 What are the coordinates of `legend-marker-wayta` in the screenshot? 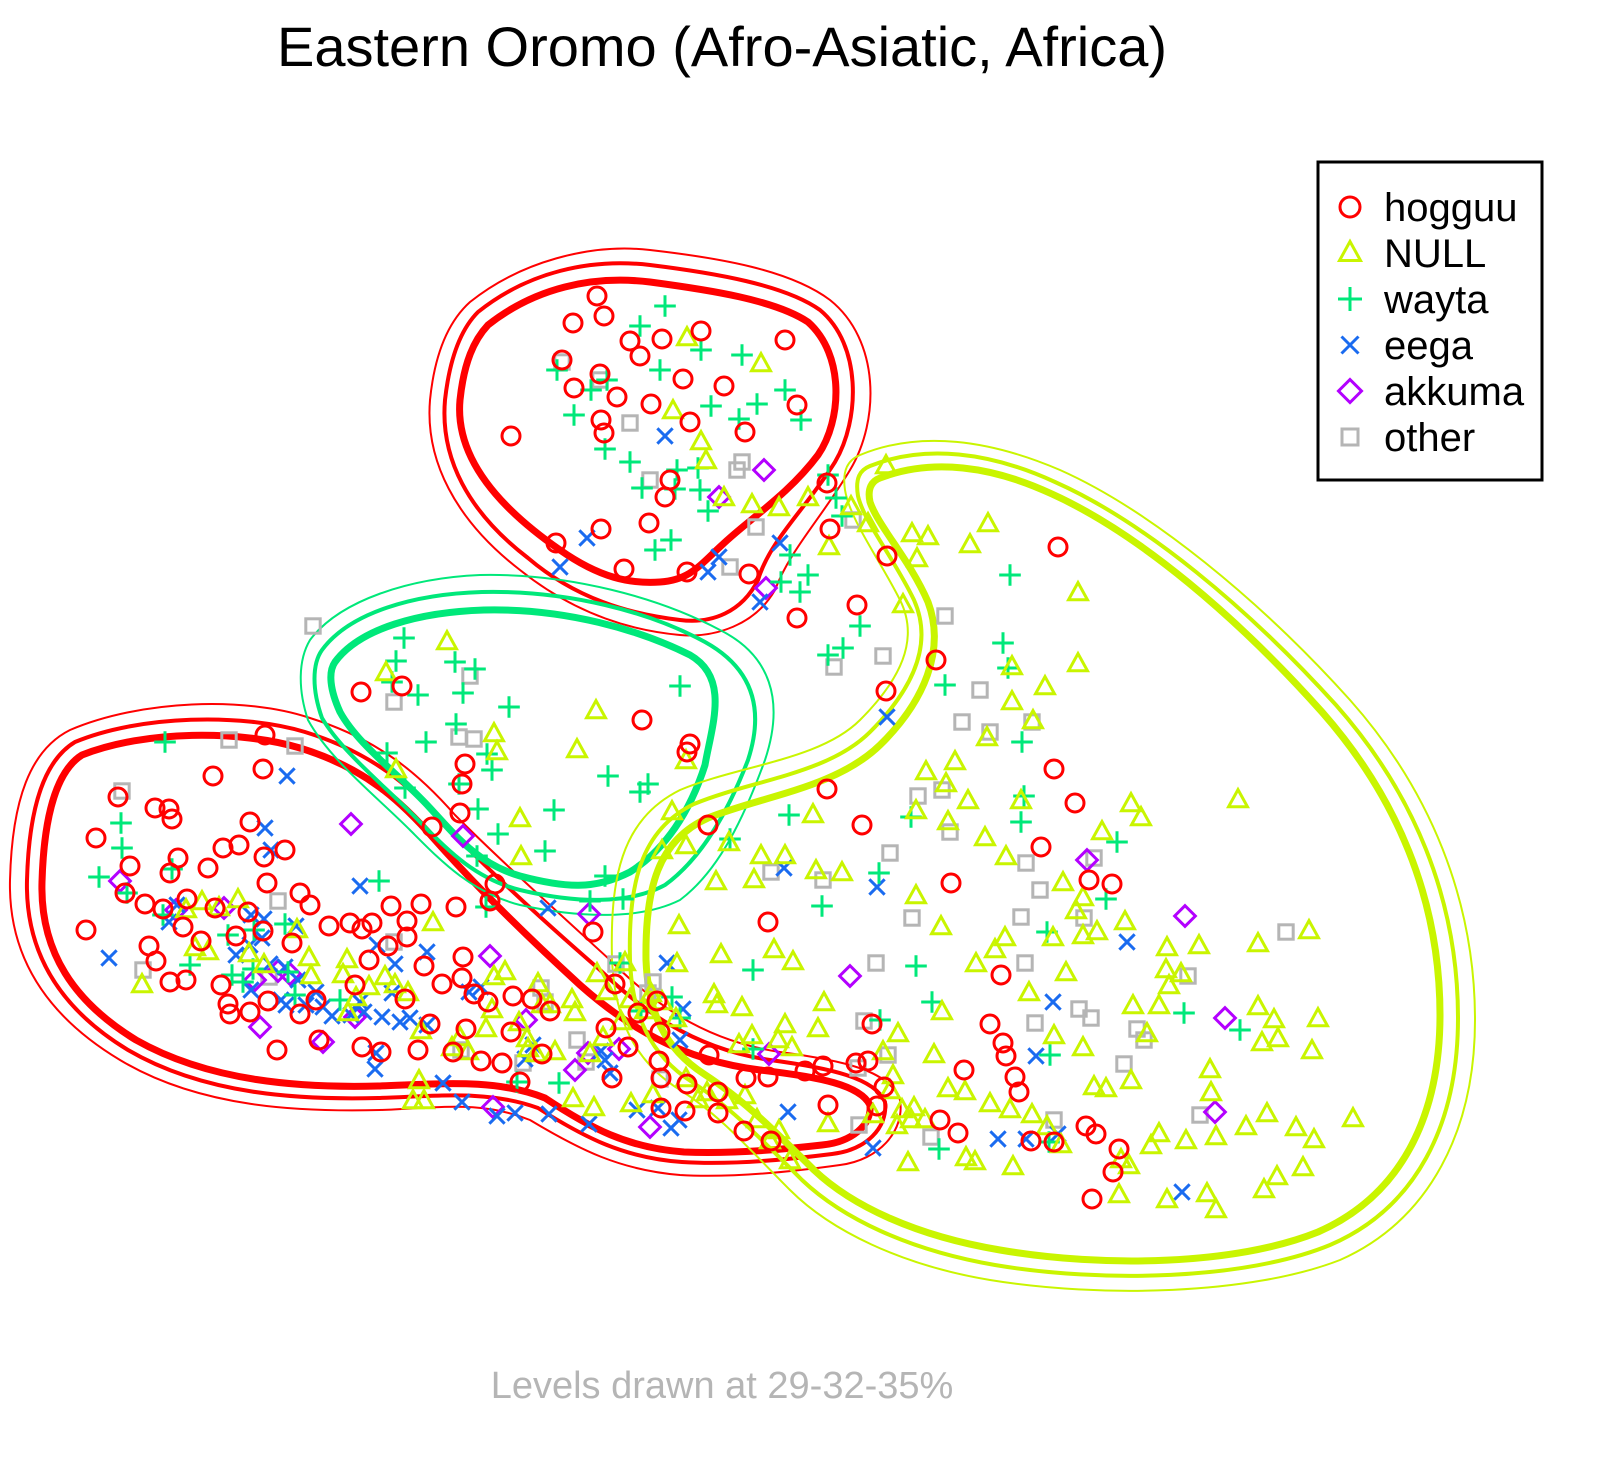 It's located at (1350, 299).